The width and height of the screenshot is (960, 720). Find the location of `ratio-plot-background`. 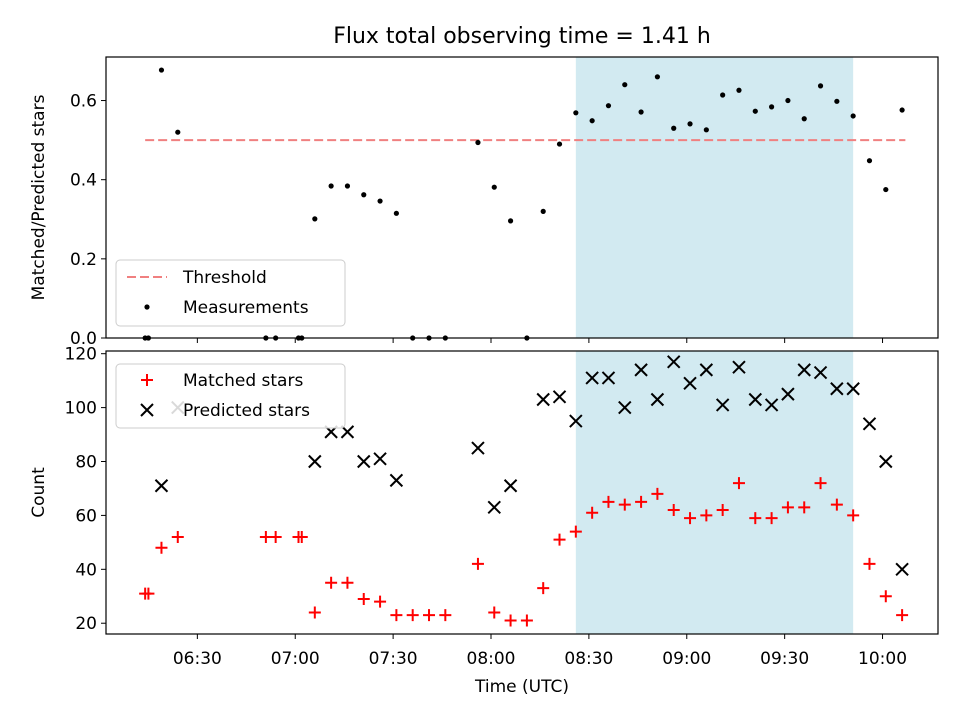

ratio-plot-background is located at coordinates (714, 197).